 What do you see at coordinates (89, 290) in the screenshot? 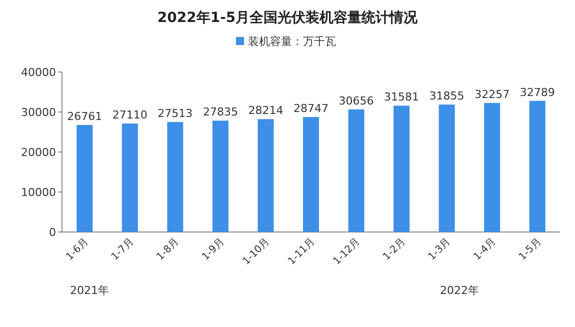
I see `text: 2021年` at bounding box center [89, 290].